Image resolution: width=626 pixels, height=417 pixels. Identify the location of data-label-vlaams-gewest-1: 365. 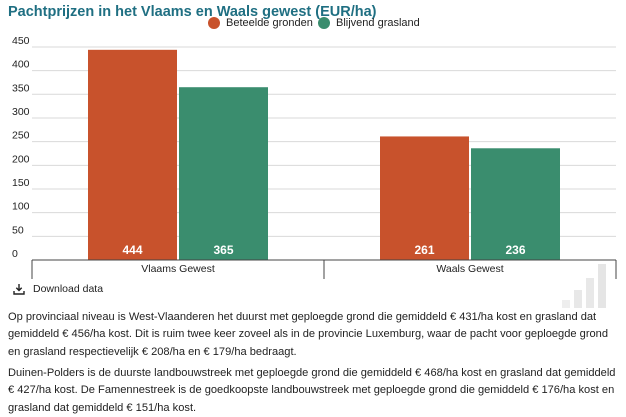
(223, 250).